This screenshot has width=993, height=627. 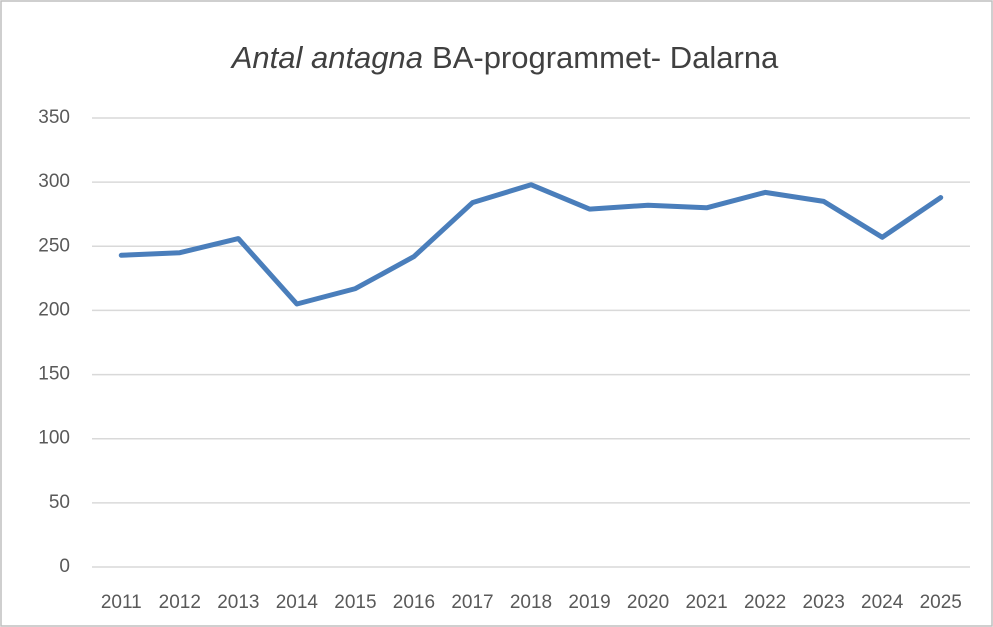 What do you see at coordinates (54, 117) in the screenshot?
I see `y-tick-label: 350` at bounding box center [54, 117].